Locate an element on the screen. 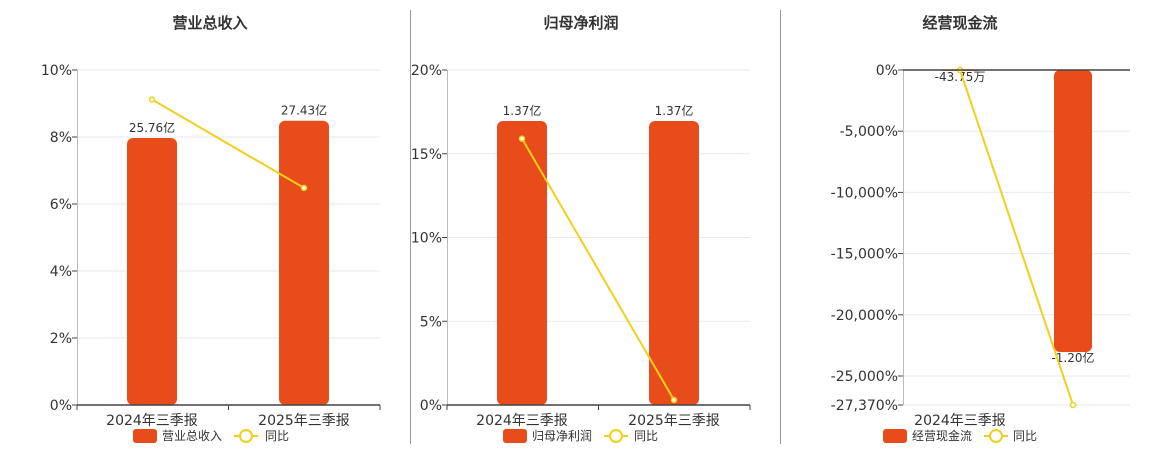  y-tick-label: 15% is located at coordinates (426, 155).